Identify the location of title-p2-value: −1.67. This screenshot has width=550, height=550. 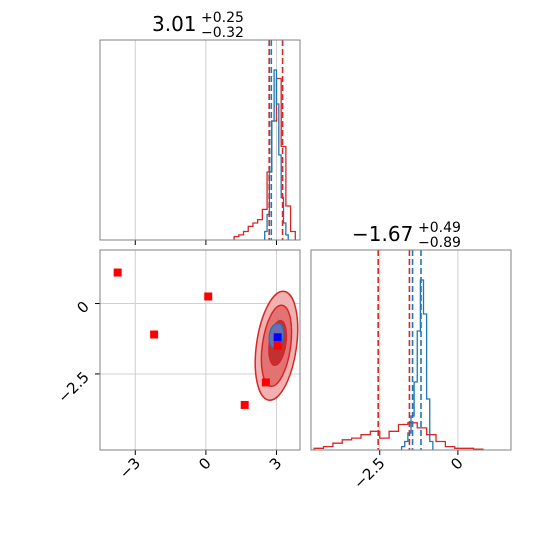
(382, 234).